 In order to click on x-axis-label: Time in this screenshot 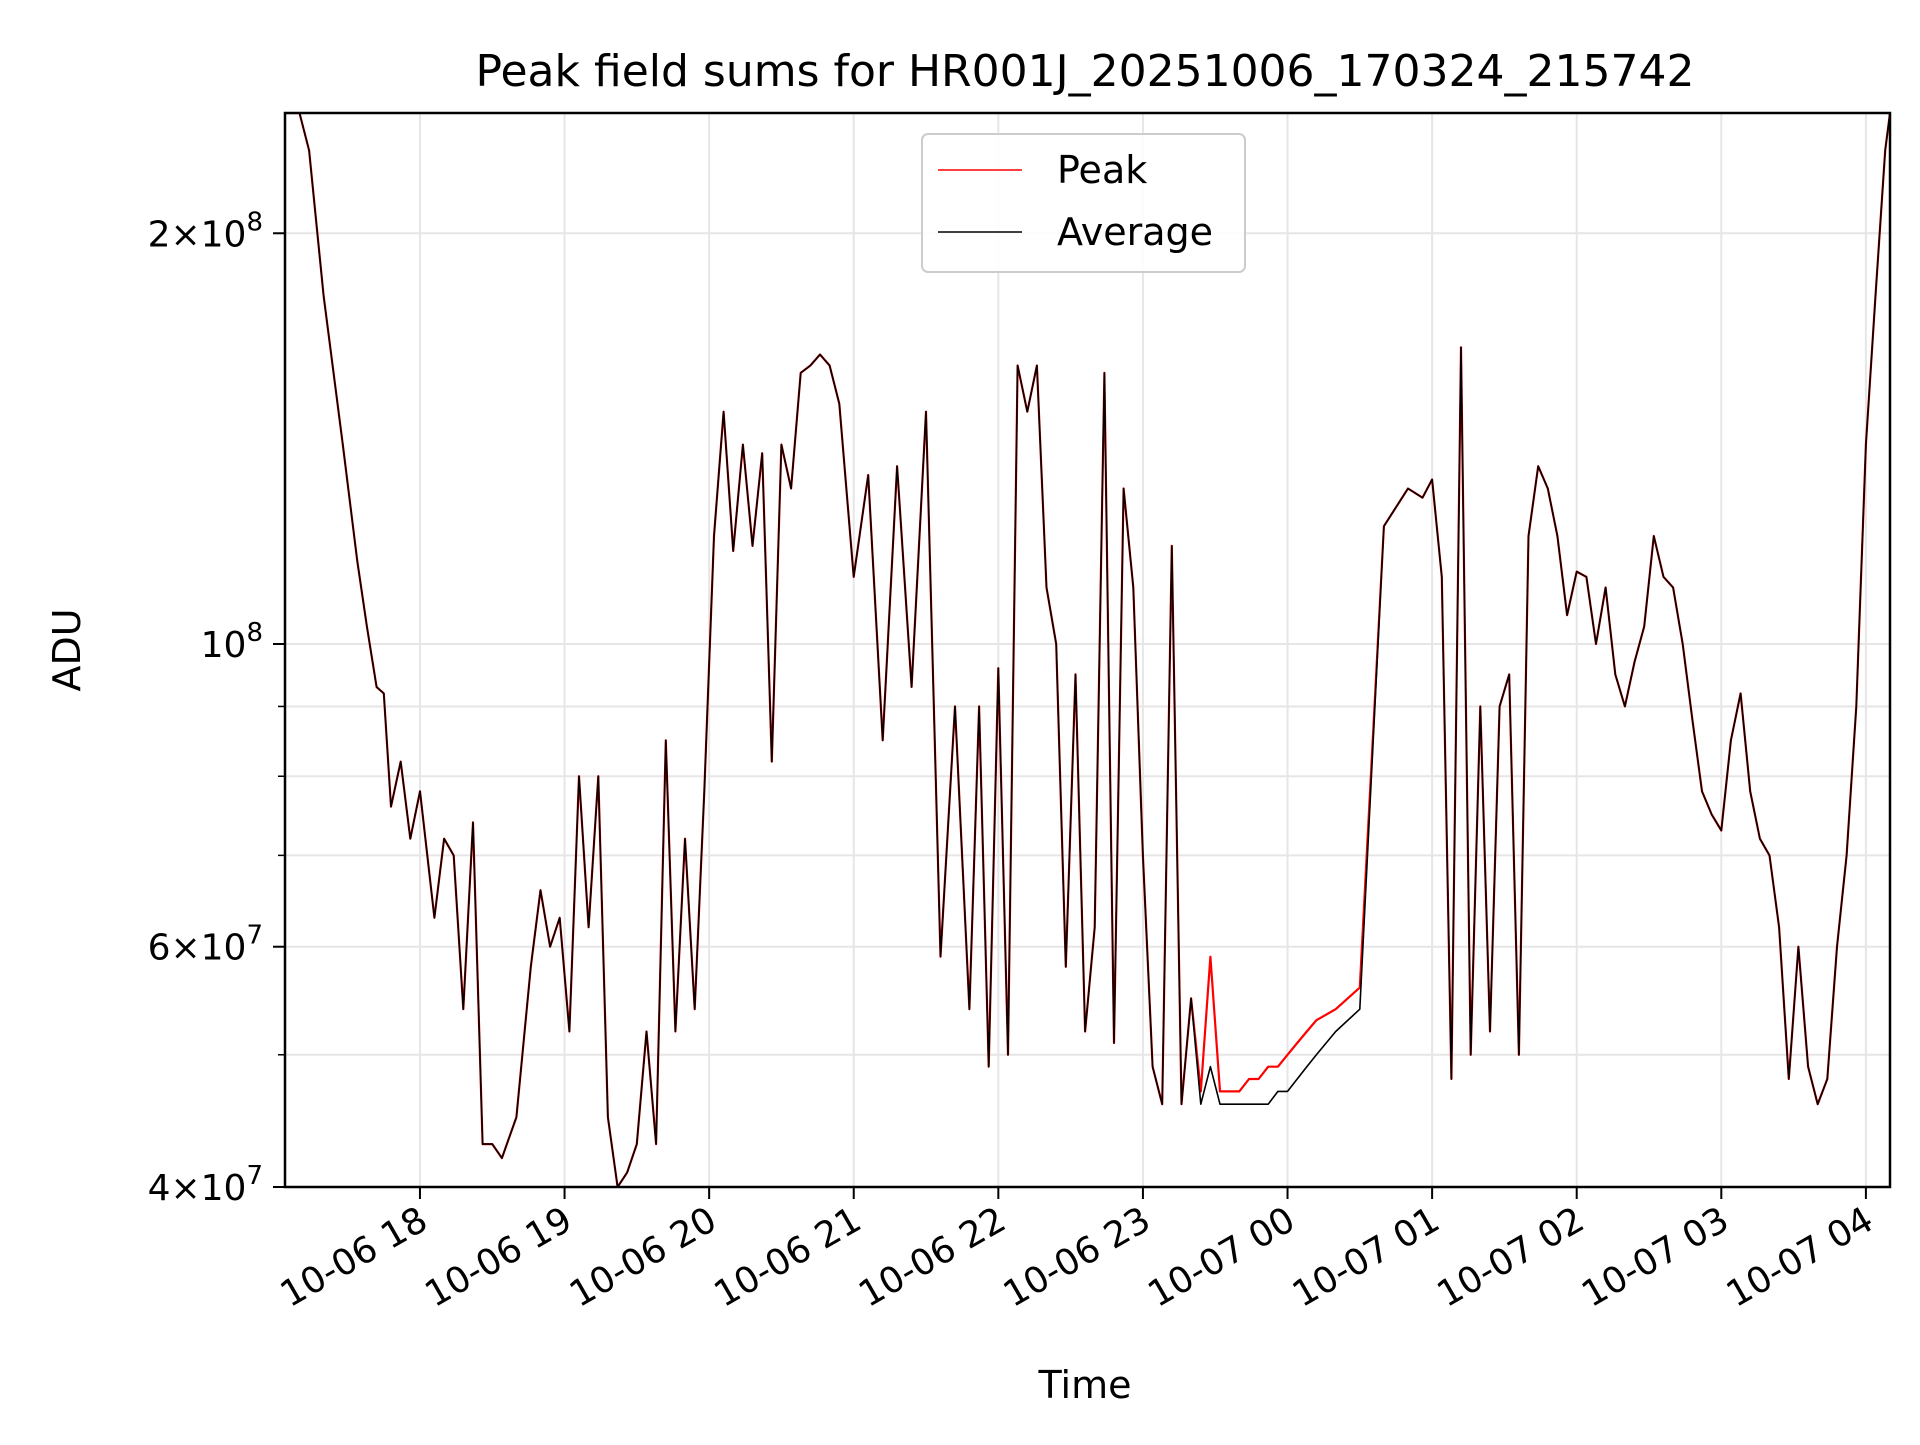, I will do `click(1085, 1385)`.